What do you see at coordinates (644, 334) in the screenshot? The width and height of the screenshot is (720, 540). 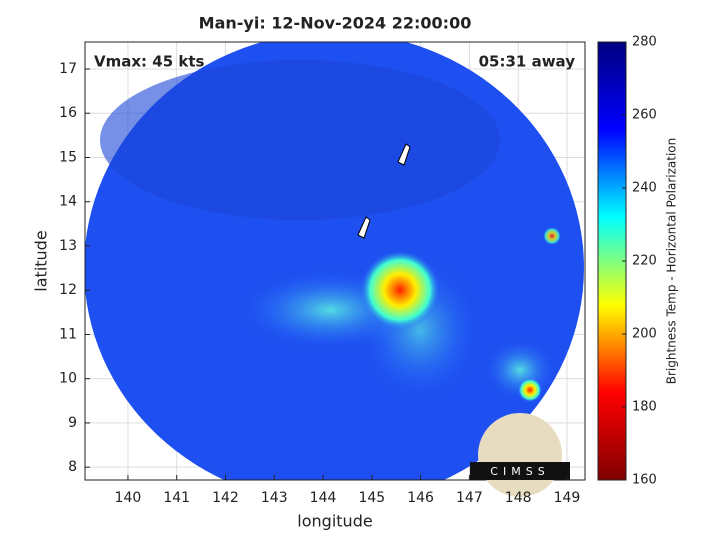 I see `colorbar-tick-label: 200` at bounding box center [644, 334].